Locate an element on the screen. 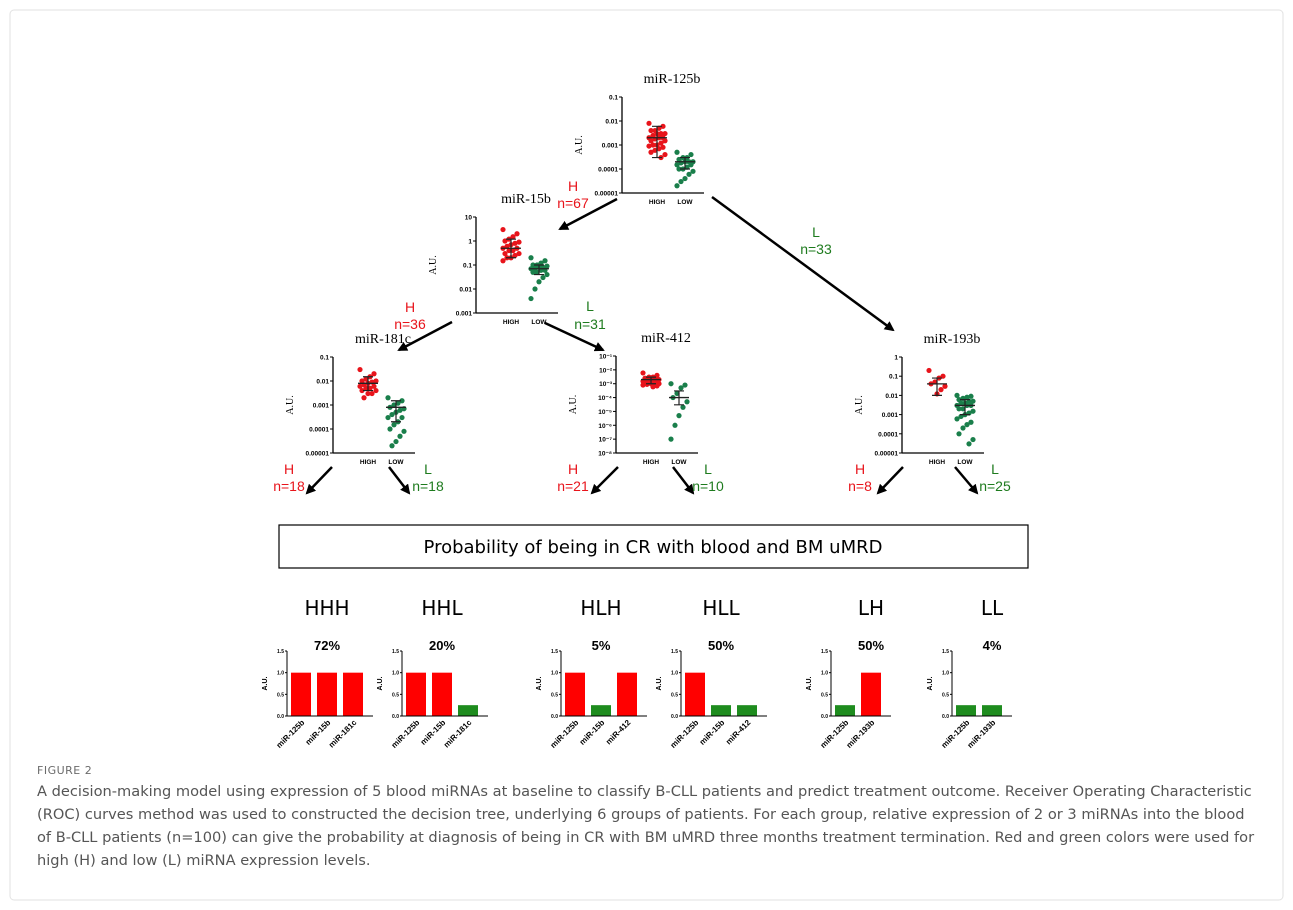  group-probability: 20% is located at coordinates (442, 645).